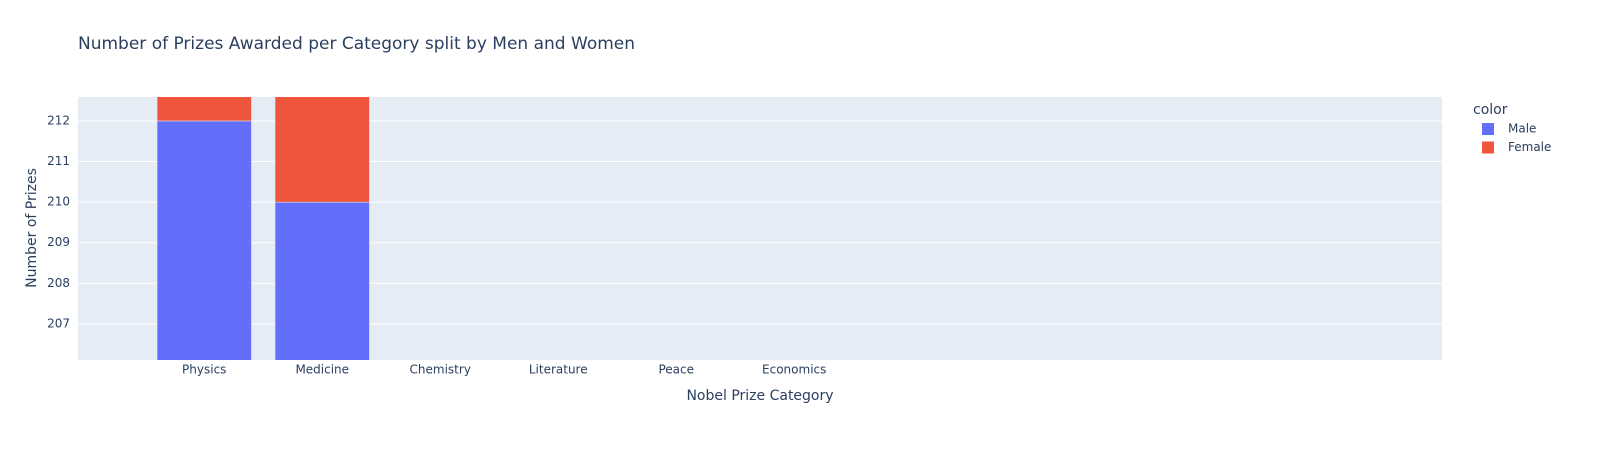 This screenshot has height=450, width=1608. I want to click on y-tick-label: 212, so click(58, 120).